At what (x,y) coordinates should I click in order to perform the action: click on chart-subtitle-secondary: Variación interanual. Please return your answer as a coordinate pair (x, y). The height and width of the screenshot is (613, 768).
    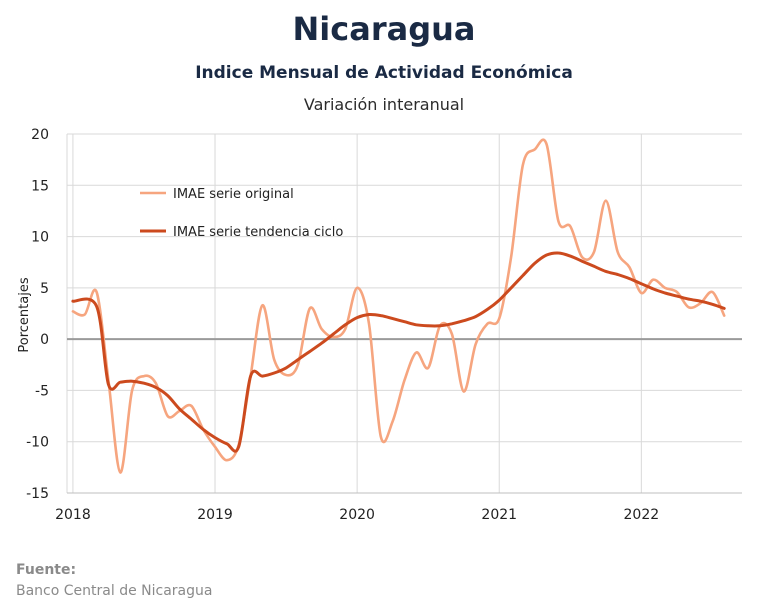
    Looking at the image, I should click on (384, 104).